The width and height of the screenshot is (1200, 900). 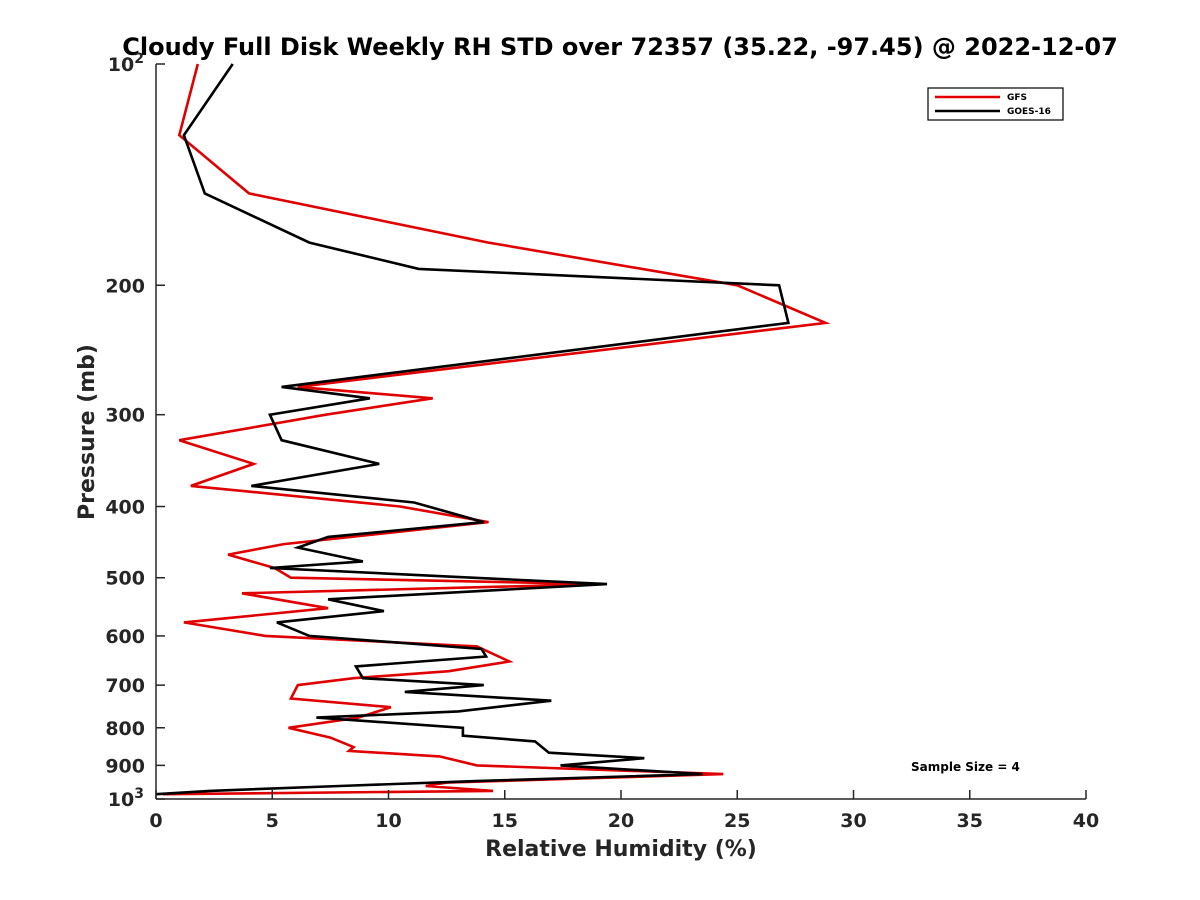 What do you see at coordinates (125, 416) in the screenshot?
I see `y-tick-label: 300` at bounding box center [125, 416].